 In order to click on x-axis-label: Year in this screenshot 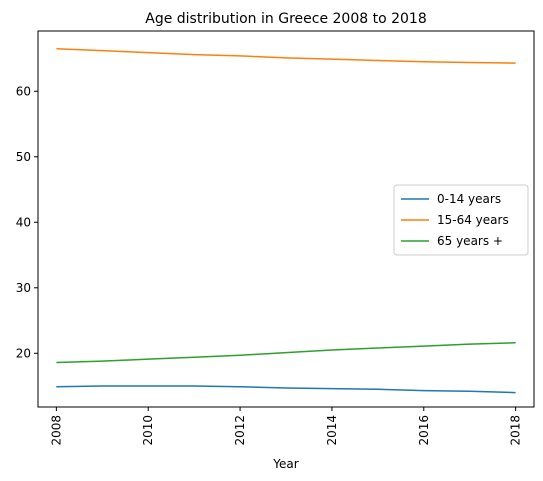, I will do `click(285, 464)`.